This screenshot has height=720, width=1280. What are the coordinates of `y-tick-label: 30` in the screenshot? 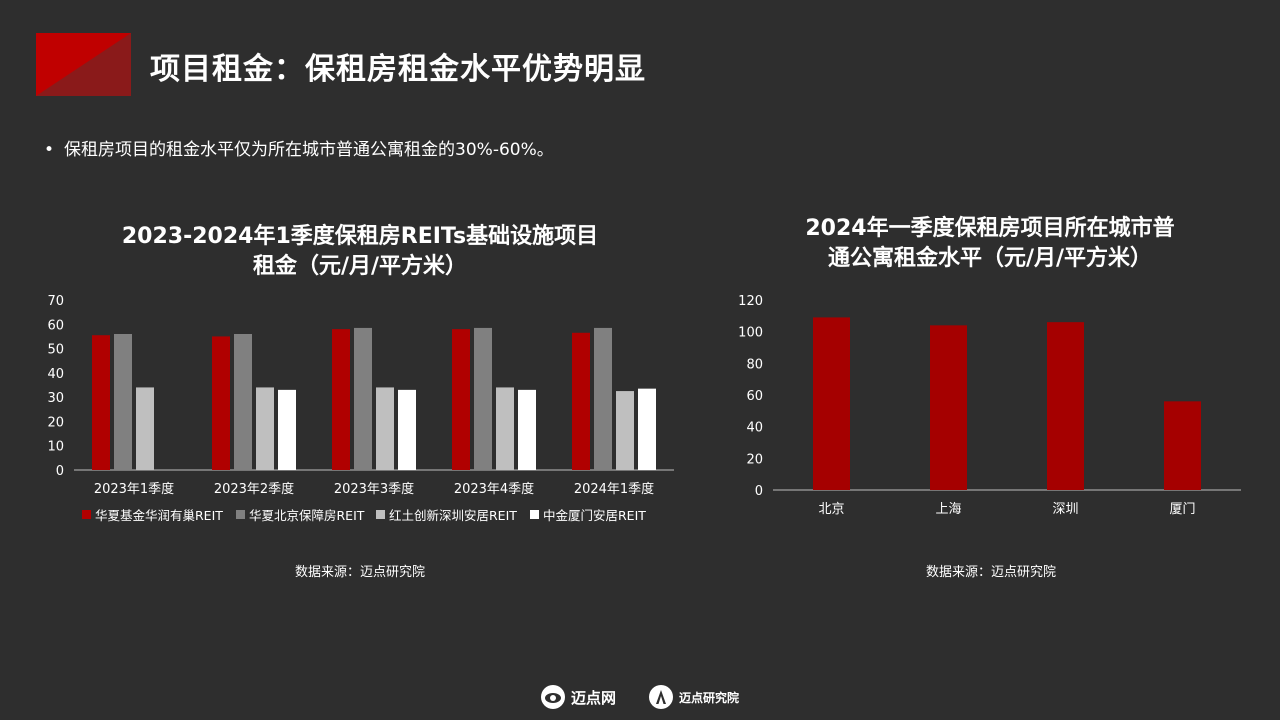 It's located at (55, 398).